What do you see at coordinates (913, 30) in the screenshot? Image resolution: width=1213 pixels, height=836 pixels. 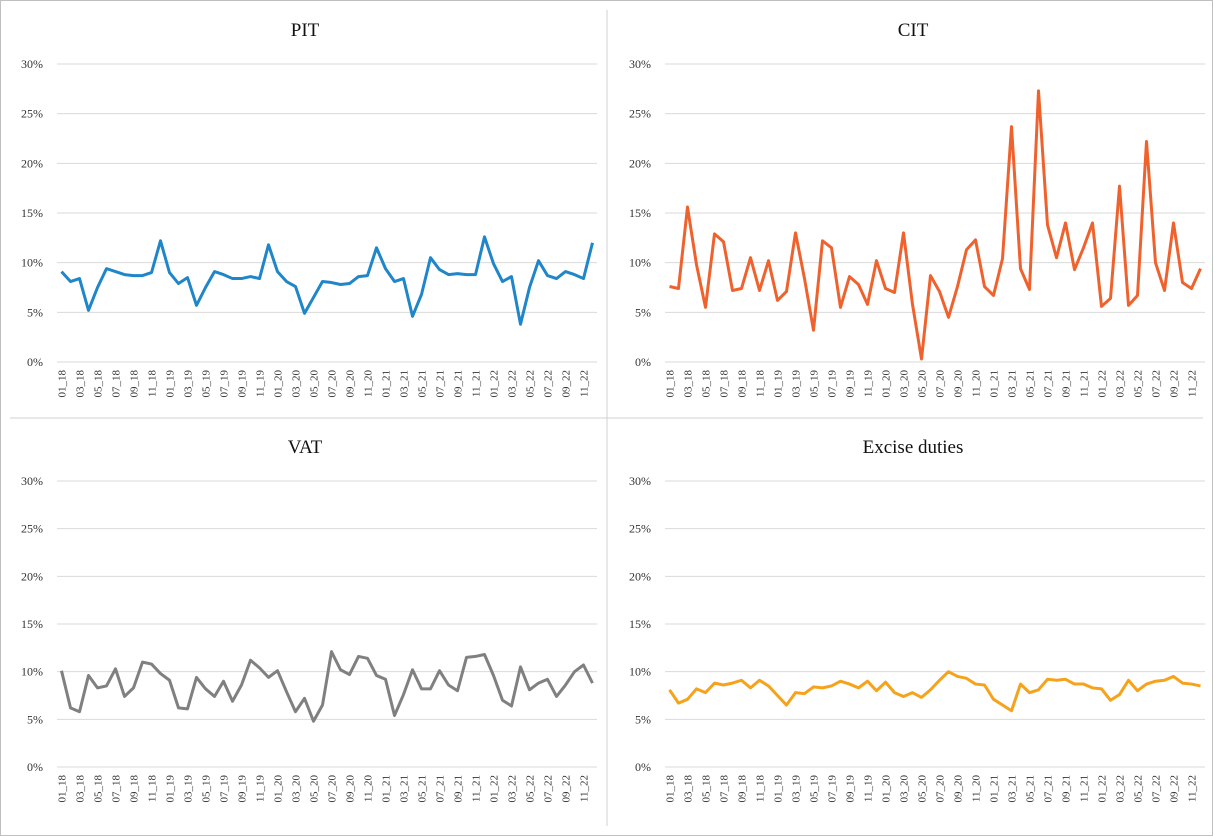 I see `chart-title: CIT` at bounding box center [913, 30].